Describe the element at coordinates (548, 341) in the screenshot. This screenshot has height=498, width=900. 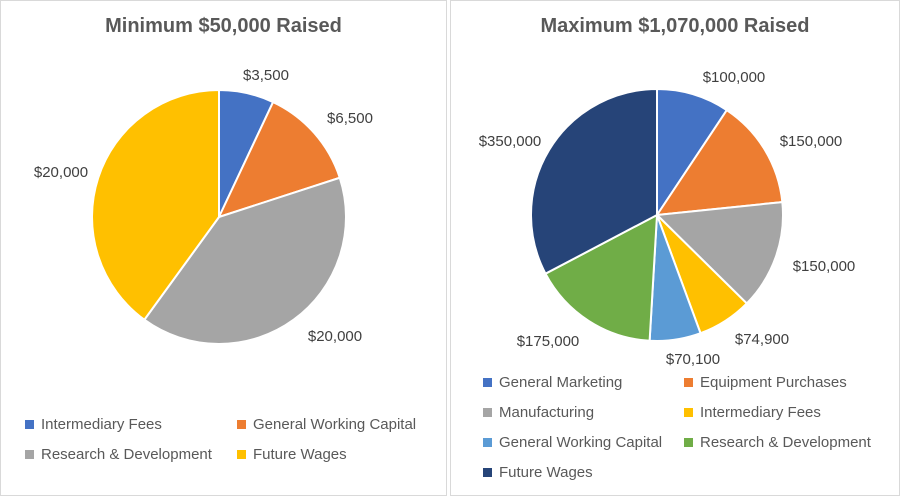
I see `slice-value-label: $175,000` at that location.